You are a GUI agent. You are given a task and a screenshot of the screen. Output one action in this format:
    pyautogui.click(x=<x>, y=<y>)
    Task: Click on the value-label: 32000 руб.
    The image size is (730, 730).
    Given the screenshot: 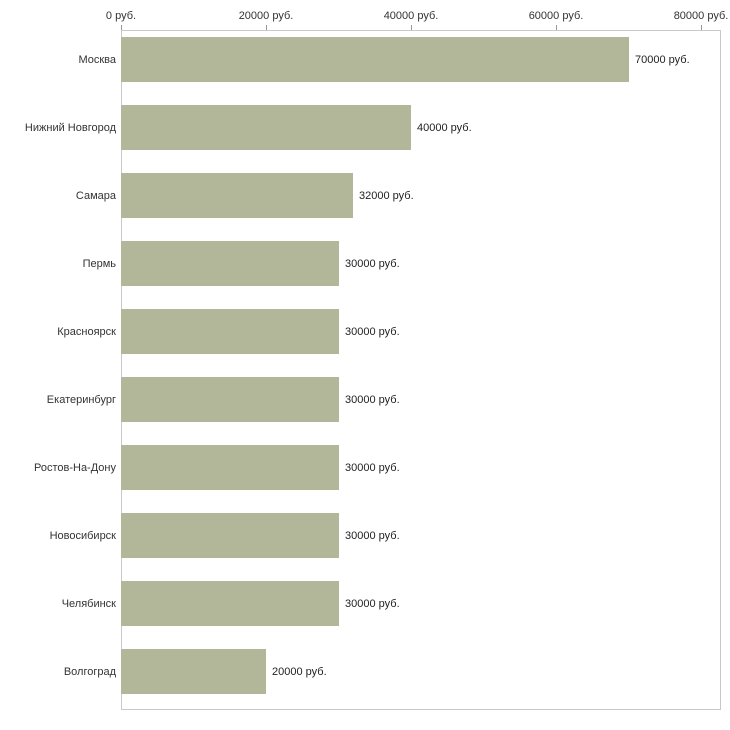 What is the action you would take?
    pyautogui.click(x=386, y=195)
    